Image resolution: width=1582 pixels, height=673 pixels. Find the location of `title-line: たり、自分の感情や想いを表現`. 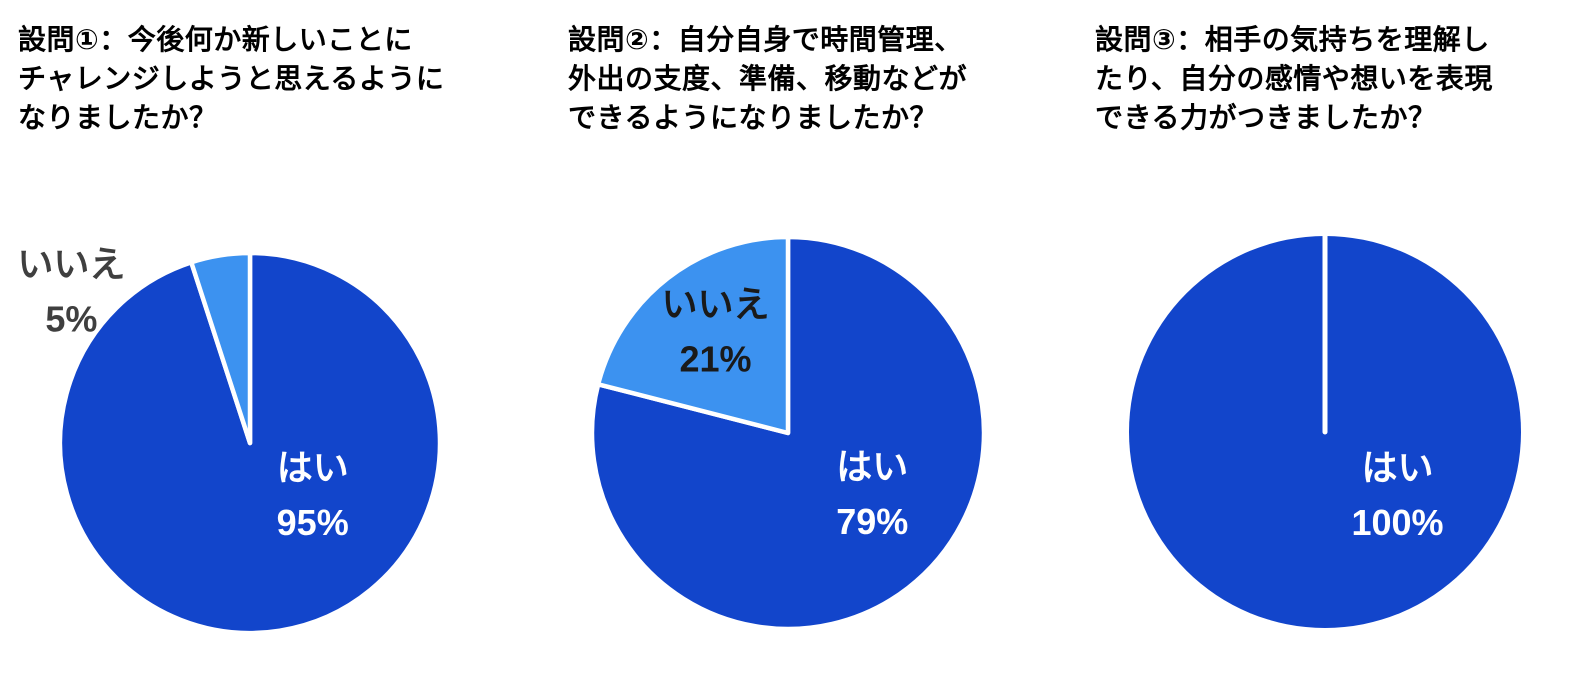

title-line: たり、自分の感情や想いを表現 is located at coordinates (1294, 78).